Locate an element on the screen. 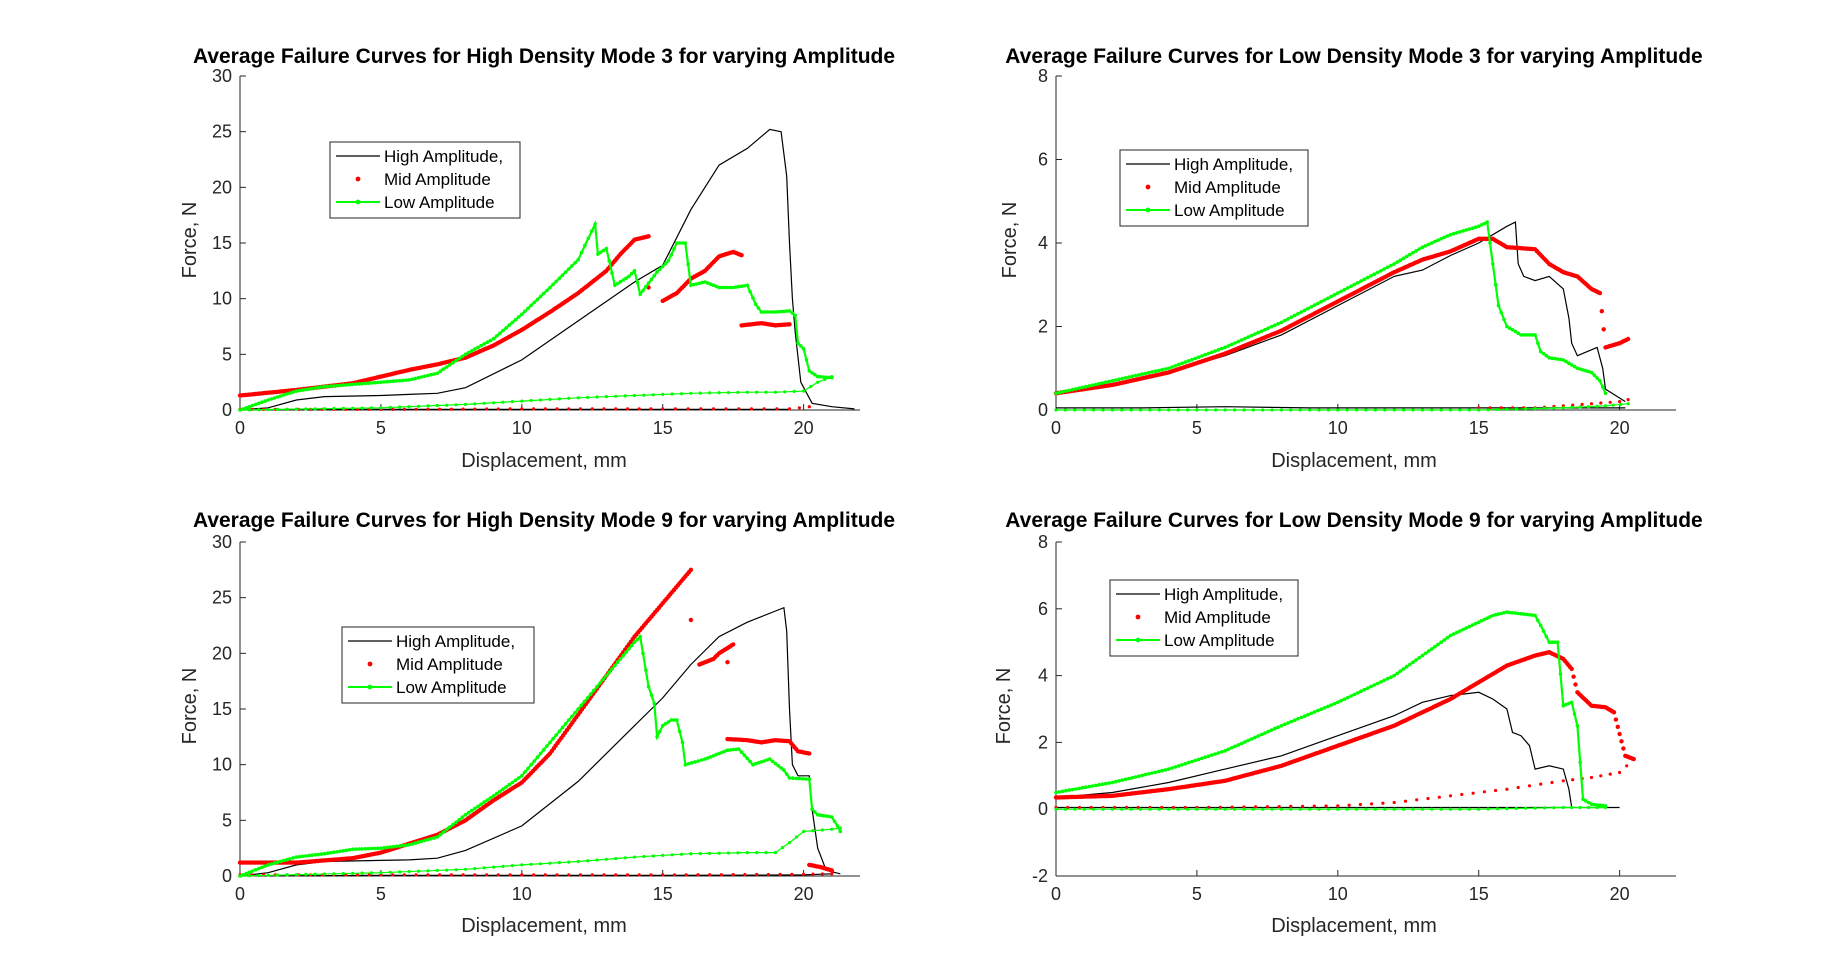 The image size is (1824, 971). y-tick-label: 6 is located at coordinates (1043, 160).